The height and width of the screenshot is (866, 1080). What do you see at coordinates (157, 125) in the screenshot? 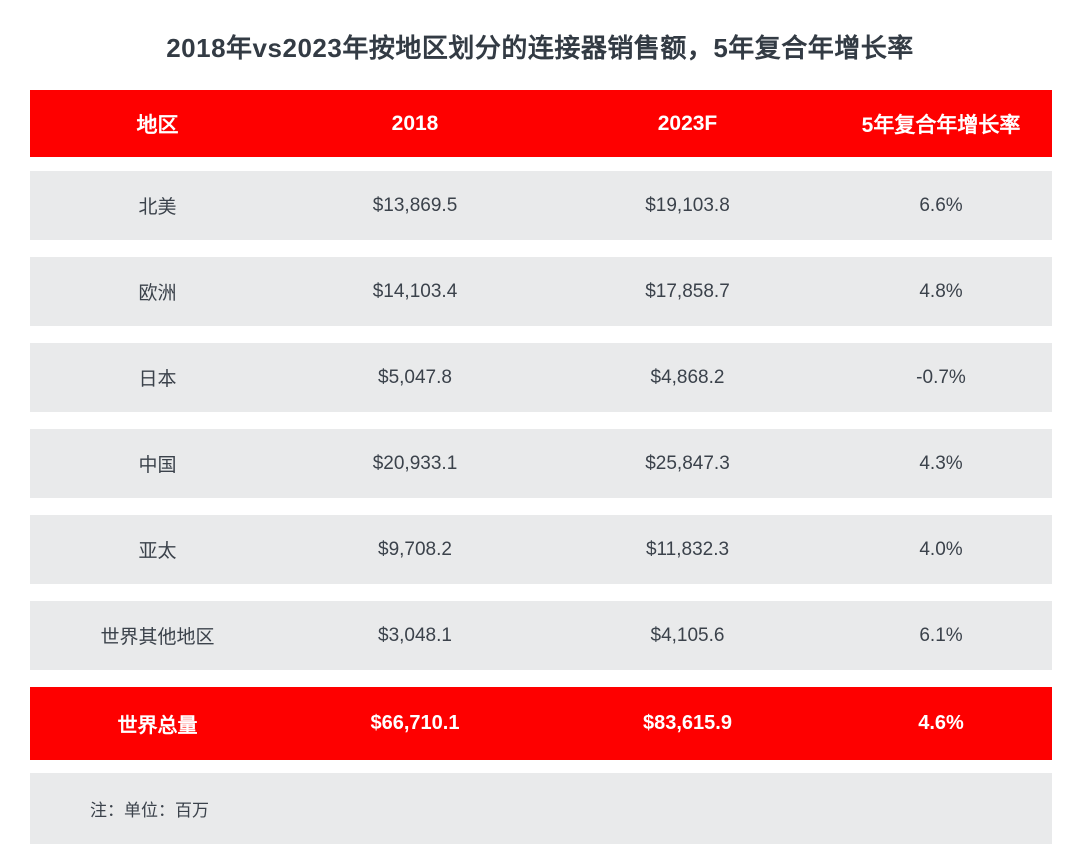
I see `header-cell-region: 地区` at bounding box center [157, 125].